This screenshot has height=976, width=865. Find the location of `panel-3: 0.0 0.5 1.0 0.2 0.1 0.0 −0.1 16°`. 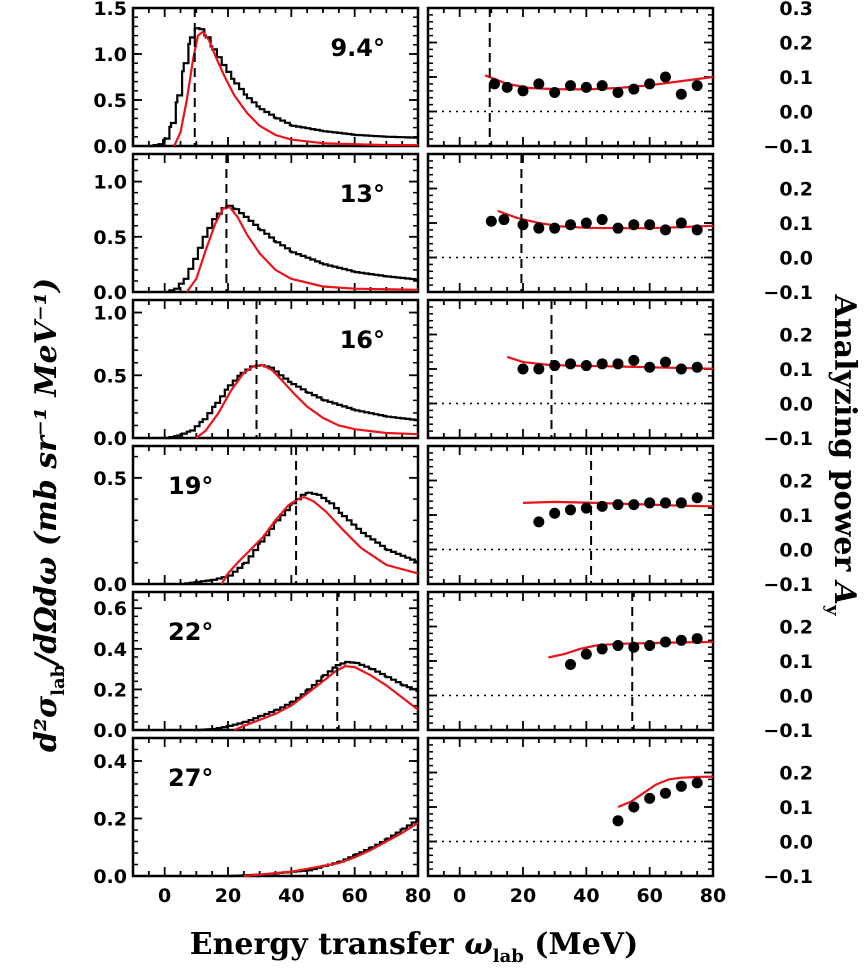

panel-3: 0.0 0.5 1.0 0.2 0.1 0.0 −0.1 16° is located at coordinates (453, 374).